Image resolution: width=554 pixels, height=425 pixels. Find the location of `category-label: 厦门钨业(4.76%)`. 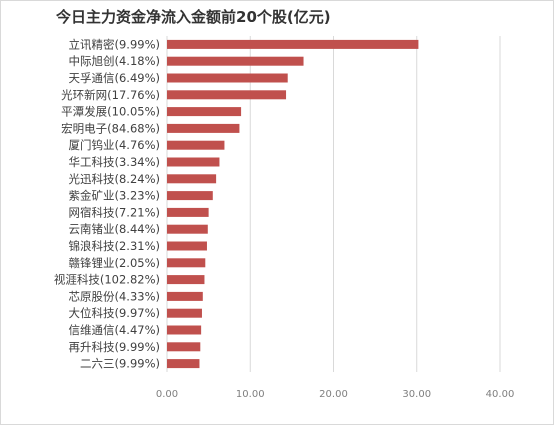

category-label: 厦门钨业(4.76%) is located at coordinates (114, 145).